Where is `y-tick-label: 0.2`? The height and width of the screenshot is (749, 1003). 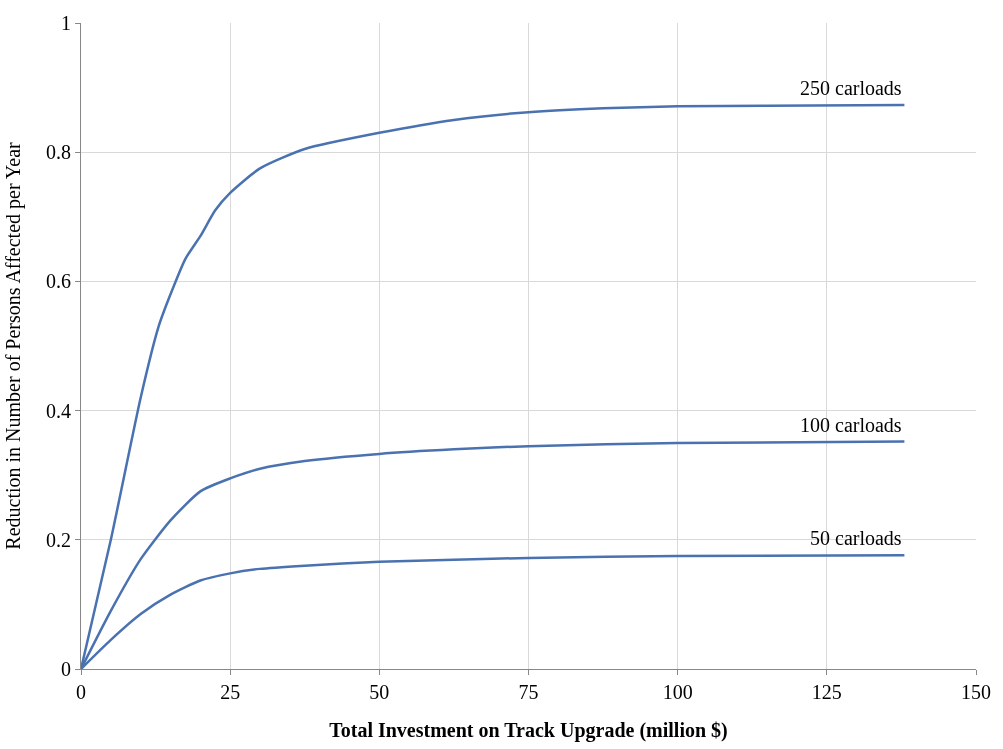 y-tick-label: 0.2 is located at coordinates (58, 539).